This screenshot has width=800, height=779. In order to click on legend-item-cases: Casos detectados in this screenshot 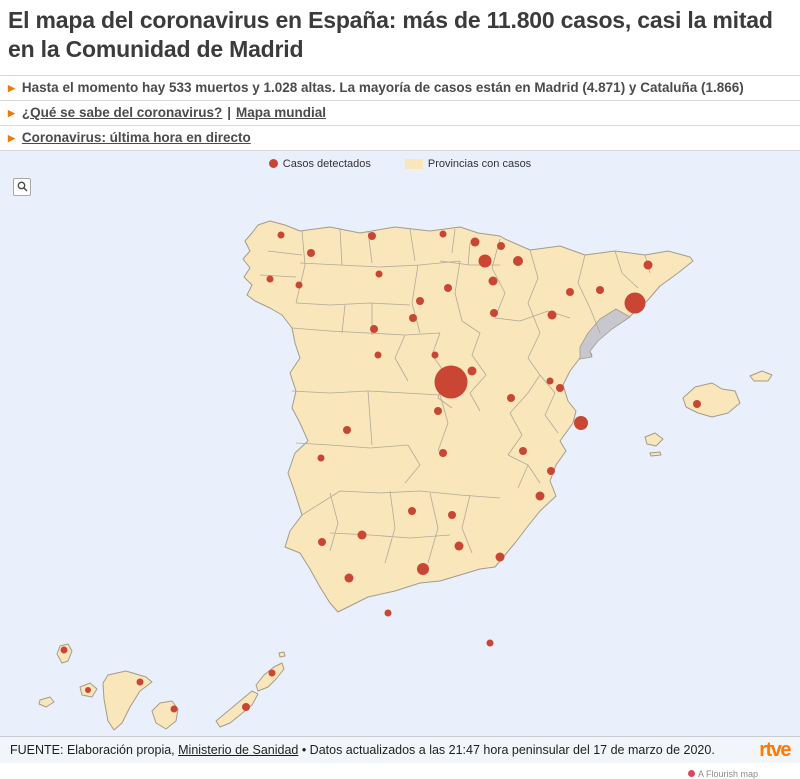, I will do `click(319, 163)`.